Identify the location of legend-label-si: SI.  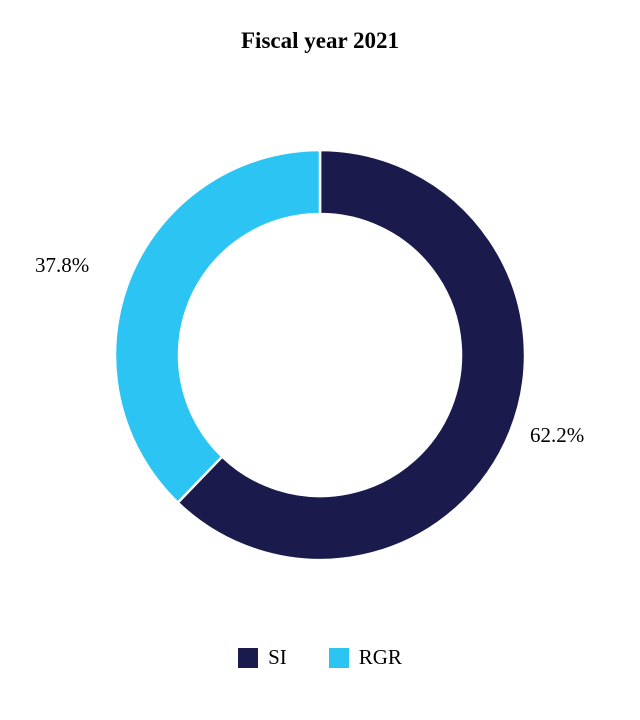
(277, 657).